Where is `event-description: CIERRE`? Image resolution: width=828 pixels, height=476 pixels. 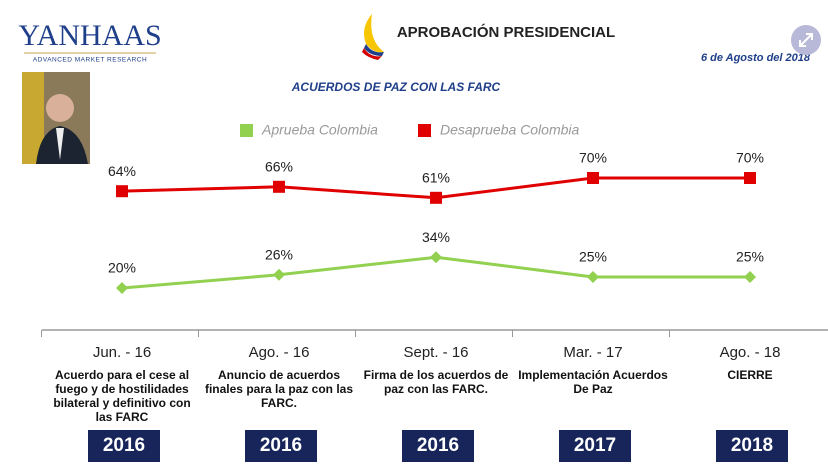 event-description: CIERRE is located at coordinates (750, 375).